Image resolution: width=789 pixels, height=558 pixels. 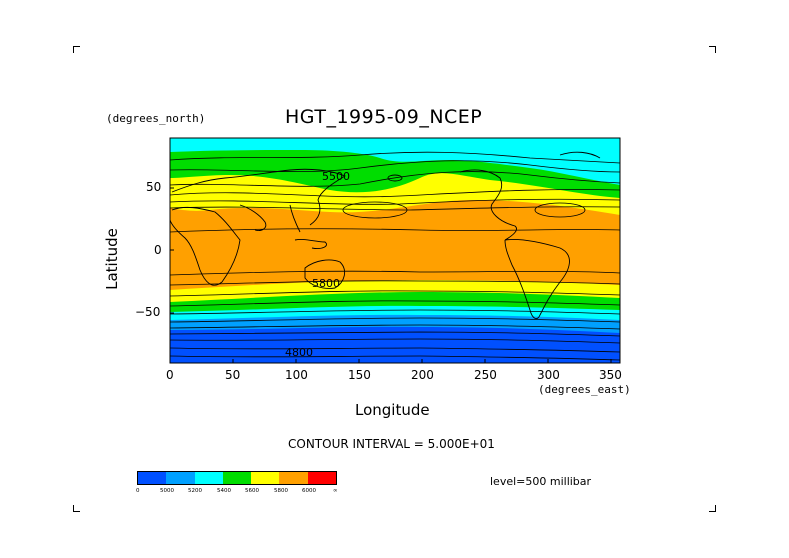 I want to click on corner-mark-top-right, so click(x=712, y=49).